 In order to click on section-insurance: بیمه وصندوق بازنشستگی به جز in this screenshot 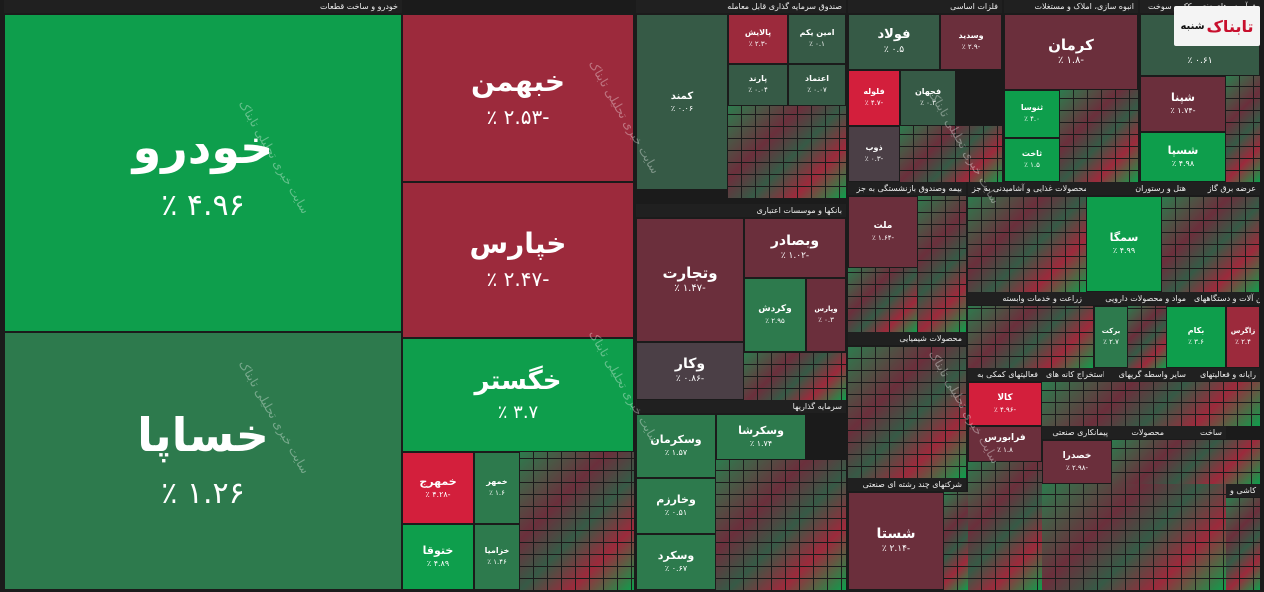, I will do `click(907, 257)`.